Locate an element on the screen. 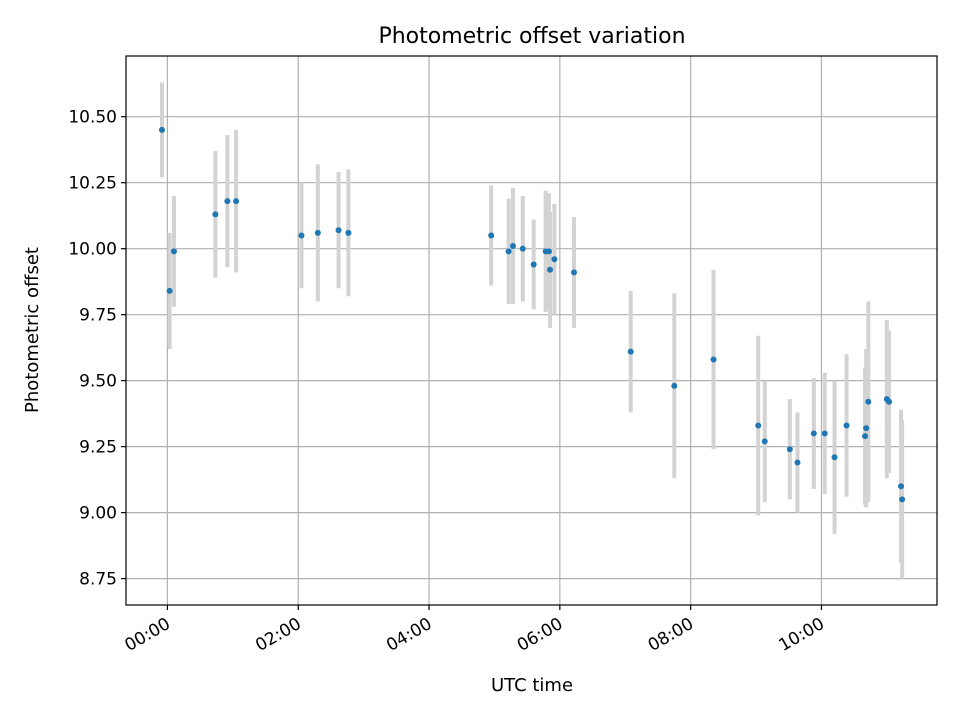 The image size is (960, 720). y-tick-label: 10.00 is located at coordinates (92, 250).